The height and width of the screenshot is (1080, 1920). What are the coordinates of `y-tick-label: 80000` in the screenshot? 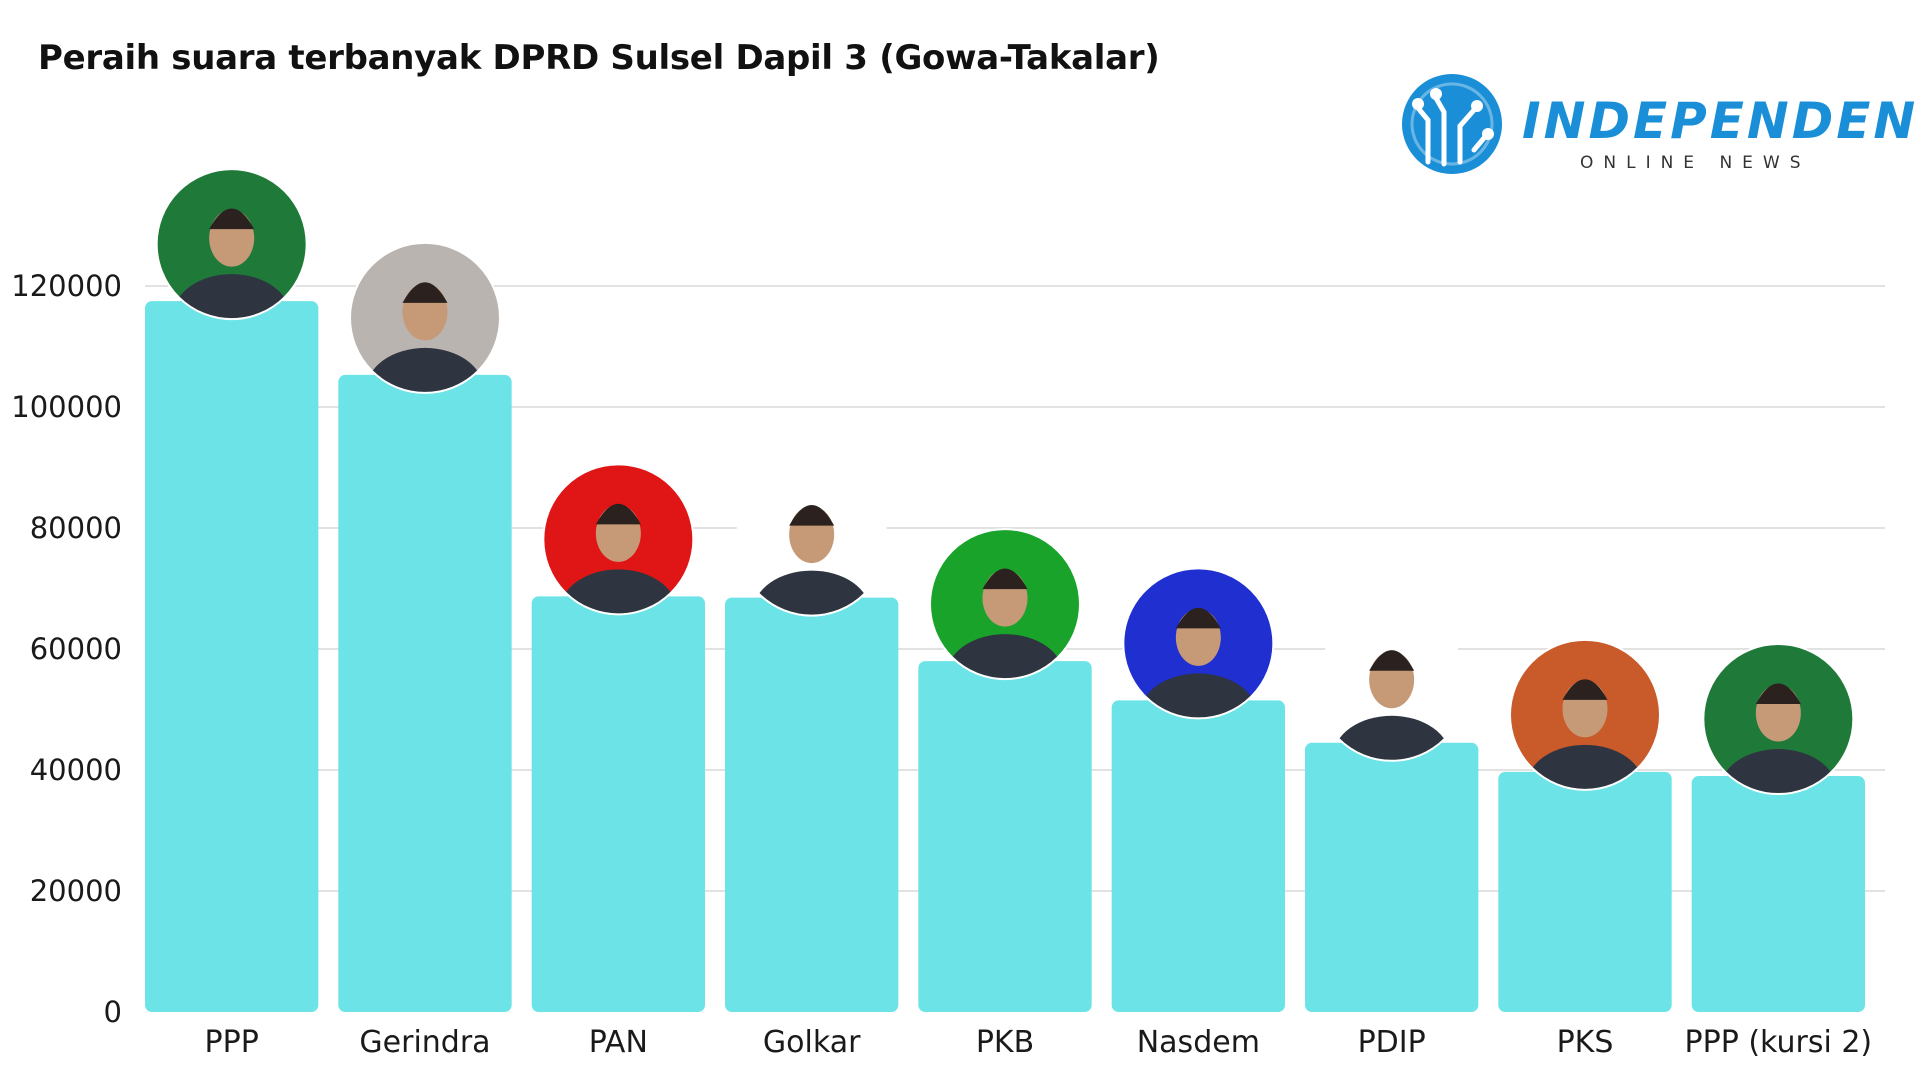 It's located at (76, 528).